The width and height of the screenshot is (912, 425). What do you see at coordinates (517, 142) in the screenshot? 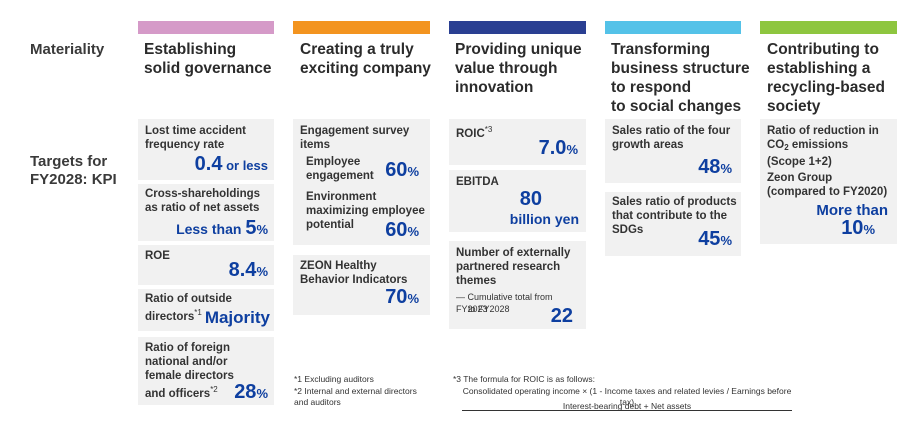
I see `kpi-card-roic: ROIC*3 7.0%` at bounding box center [517, 142].